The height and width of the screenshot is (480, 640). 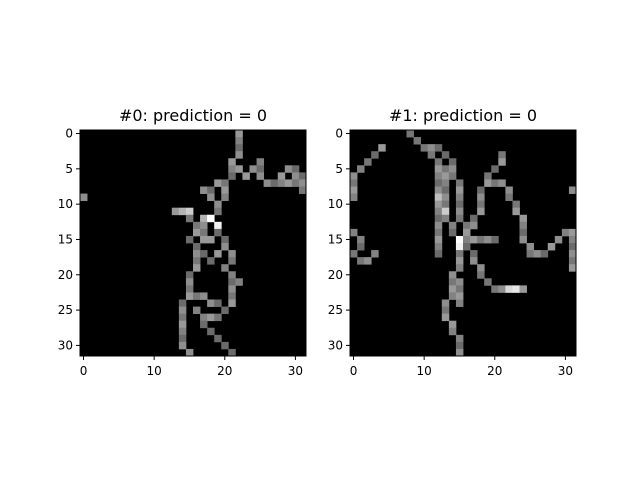 What do you see at coordinates (339, 239) in the screenshot?
I see `y-axis-ticks: 0 5 10 15 20 25 30` at bounding box center [339, 239].